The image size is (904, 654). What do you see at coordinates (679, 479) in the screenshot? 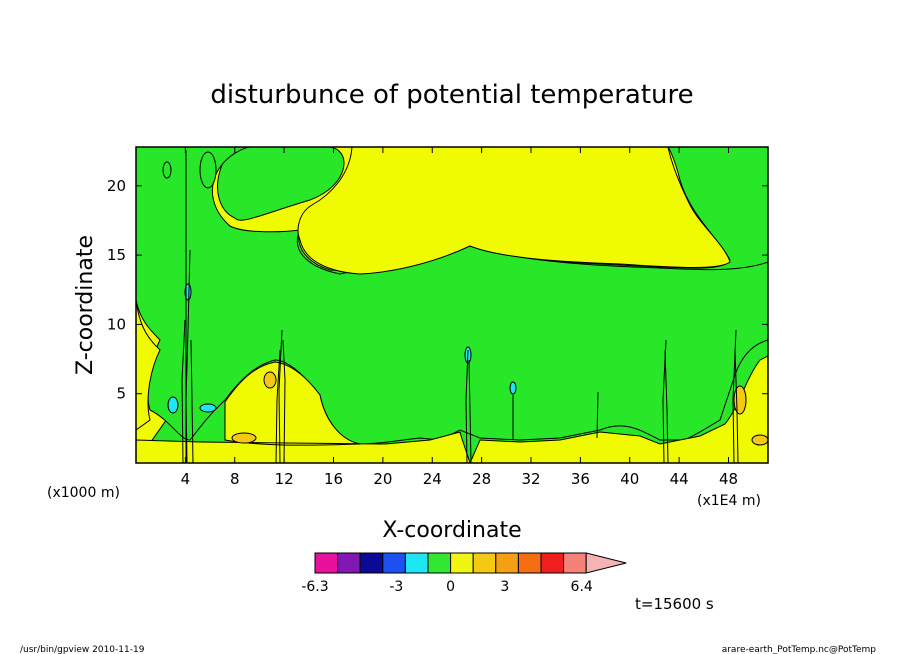
I see `x-tick-label: 44` at bounding box center [679, 479].